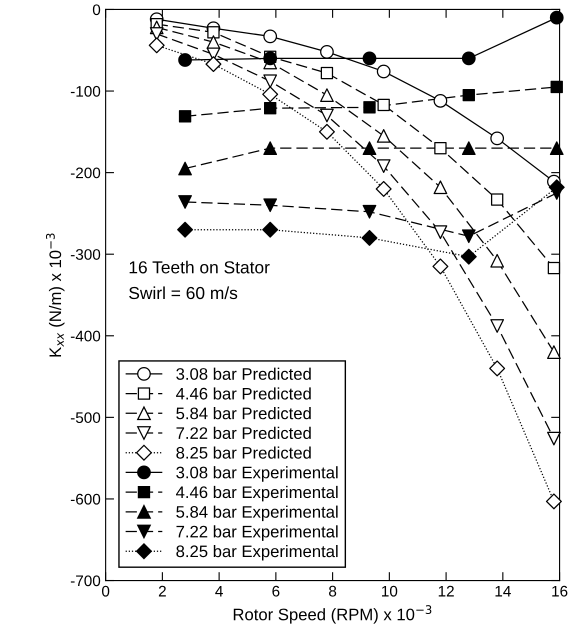  I want to click on x-tick-label: 4, so click(219, 591).